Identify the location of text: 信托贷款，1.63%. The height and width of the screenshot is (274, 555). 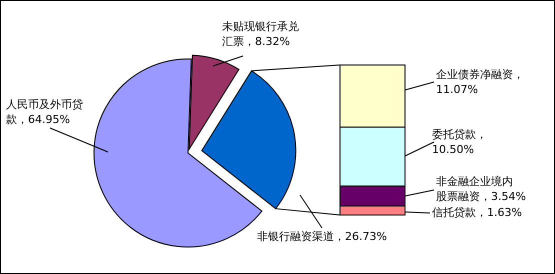
(477, 212).